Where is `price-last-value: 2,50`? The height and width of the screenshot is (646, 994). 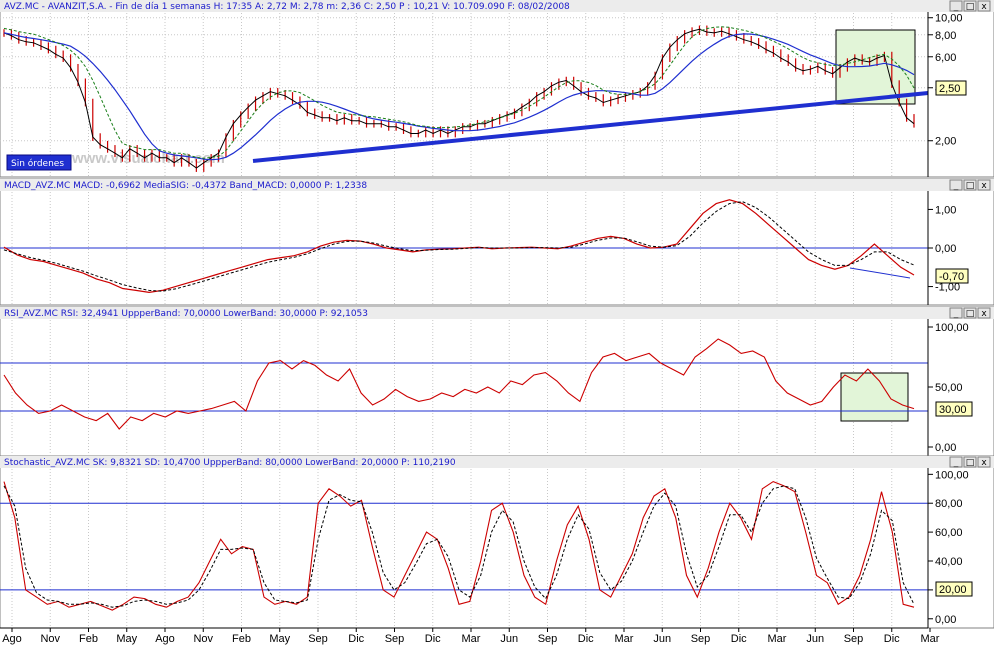 price-last-value: 2,50 is located at coordinates (949, 89).